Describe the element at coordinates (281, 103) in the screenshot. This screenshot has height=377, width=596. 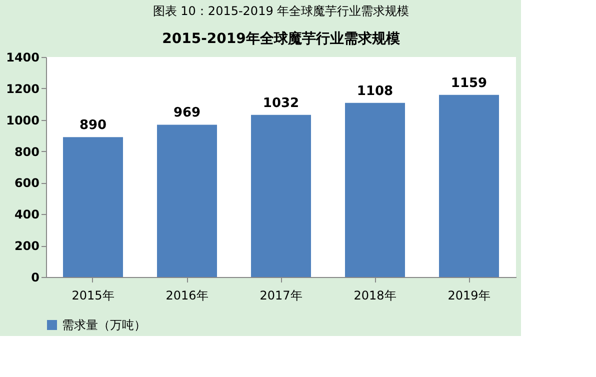
I see `data-label: 1032` at that location.